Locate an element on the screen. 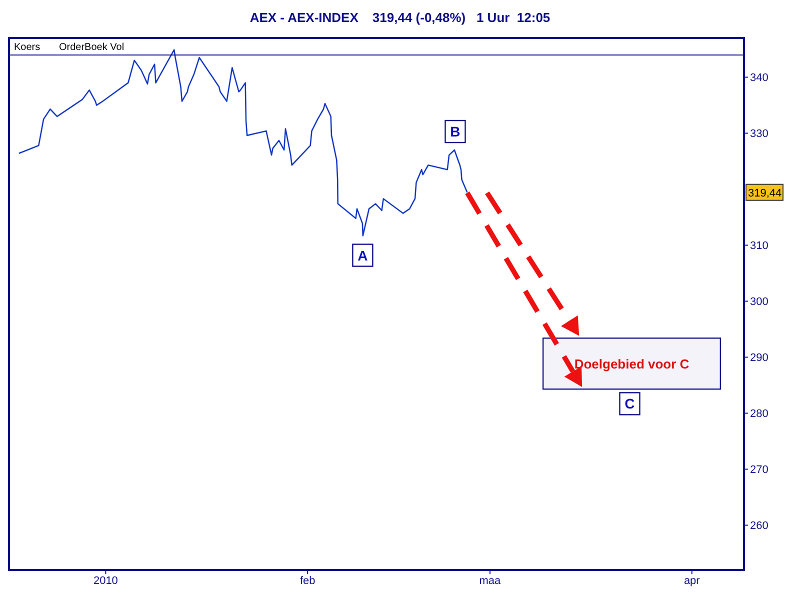 The height and width of the screenshot is (600, 800). y-tick-label: 340 is located at coordinates (759, 78).